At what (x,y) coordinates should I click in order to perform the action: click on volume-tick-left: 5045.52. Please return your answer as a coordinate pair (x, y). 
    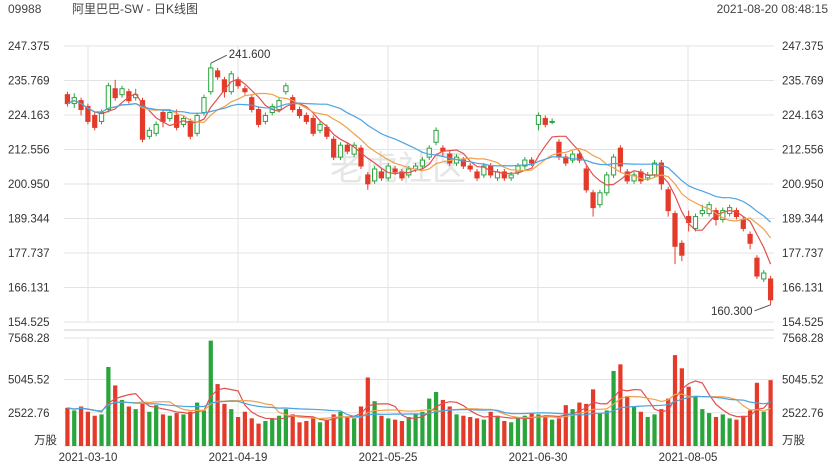
    Looking at the image, I should click on (29, 381).